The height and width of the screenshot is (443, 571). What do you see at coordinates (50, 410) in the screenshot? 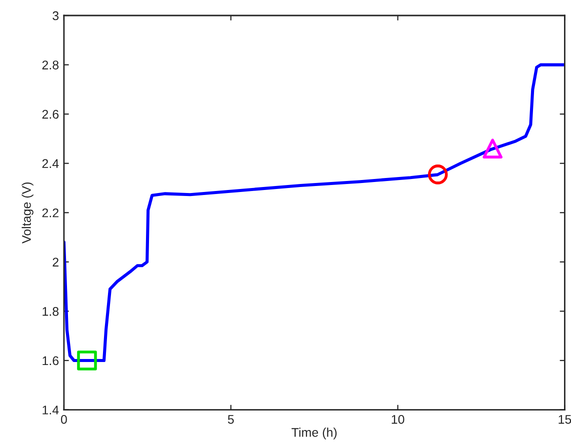
I see `y-tick-label: 1.4` at bounding box center [50, 410].